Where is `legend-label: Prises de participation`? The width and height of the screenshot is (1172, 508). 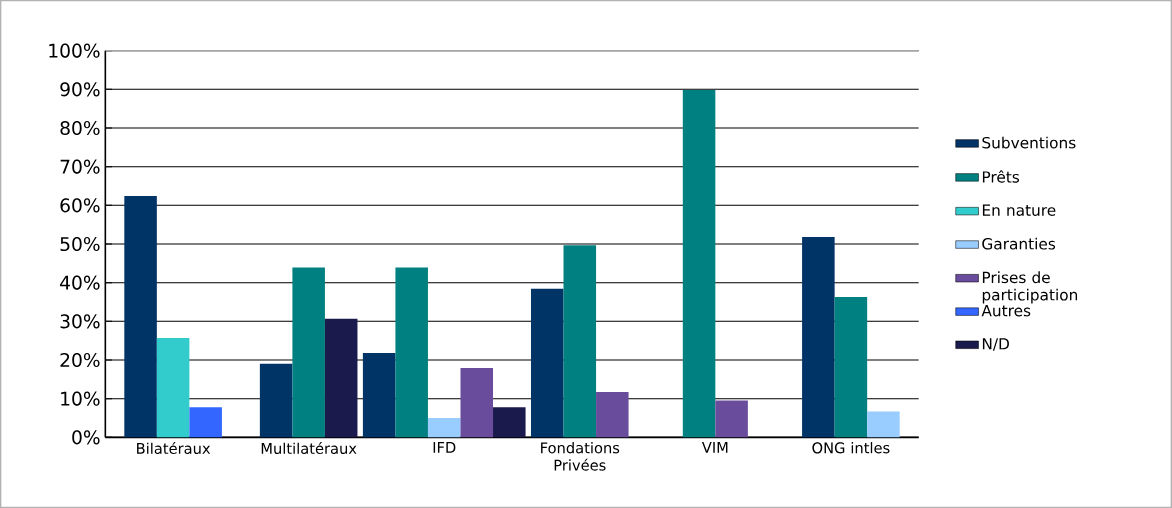
legend-label: Prises de participation is located at coordinates (1030, 287).